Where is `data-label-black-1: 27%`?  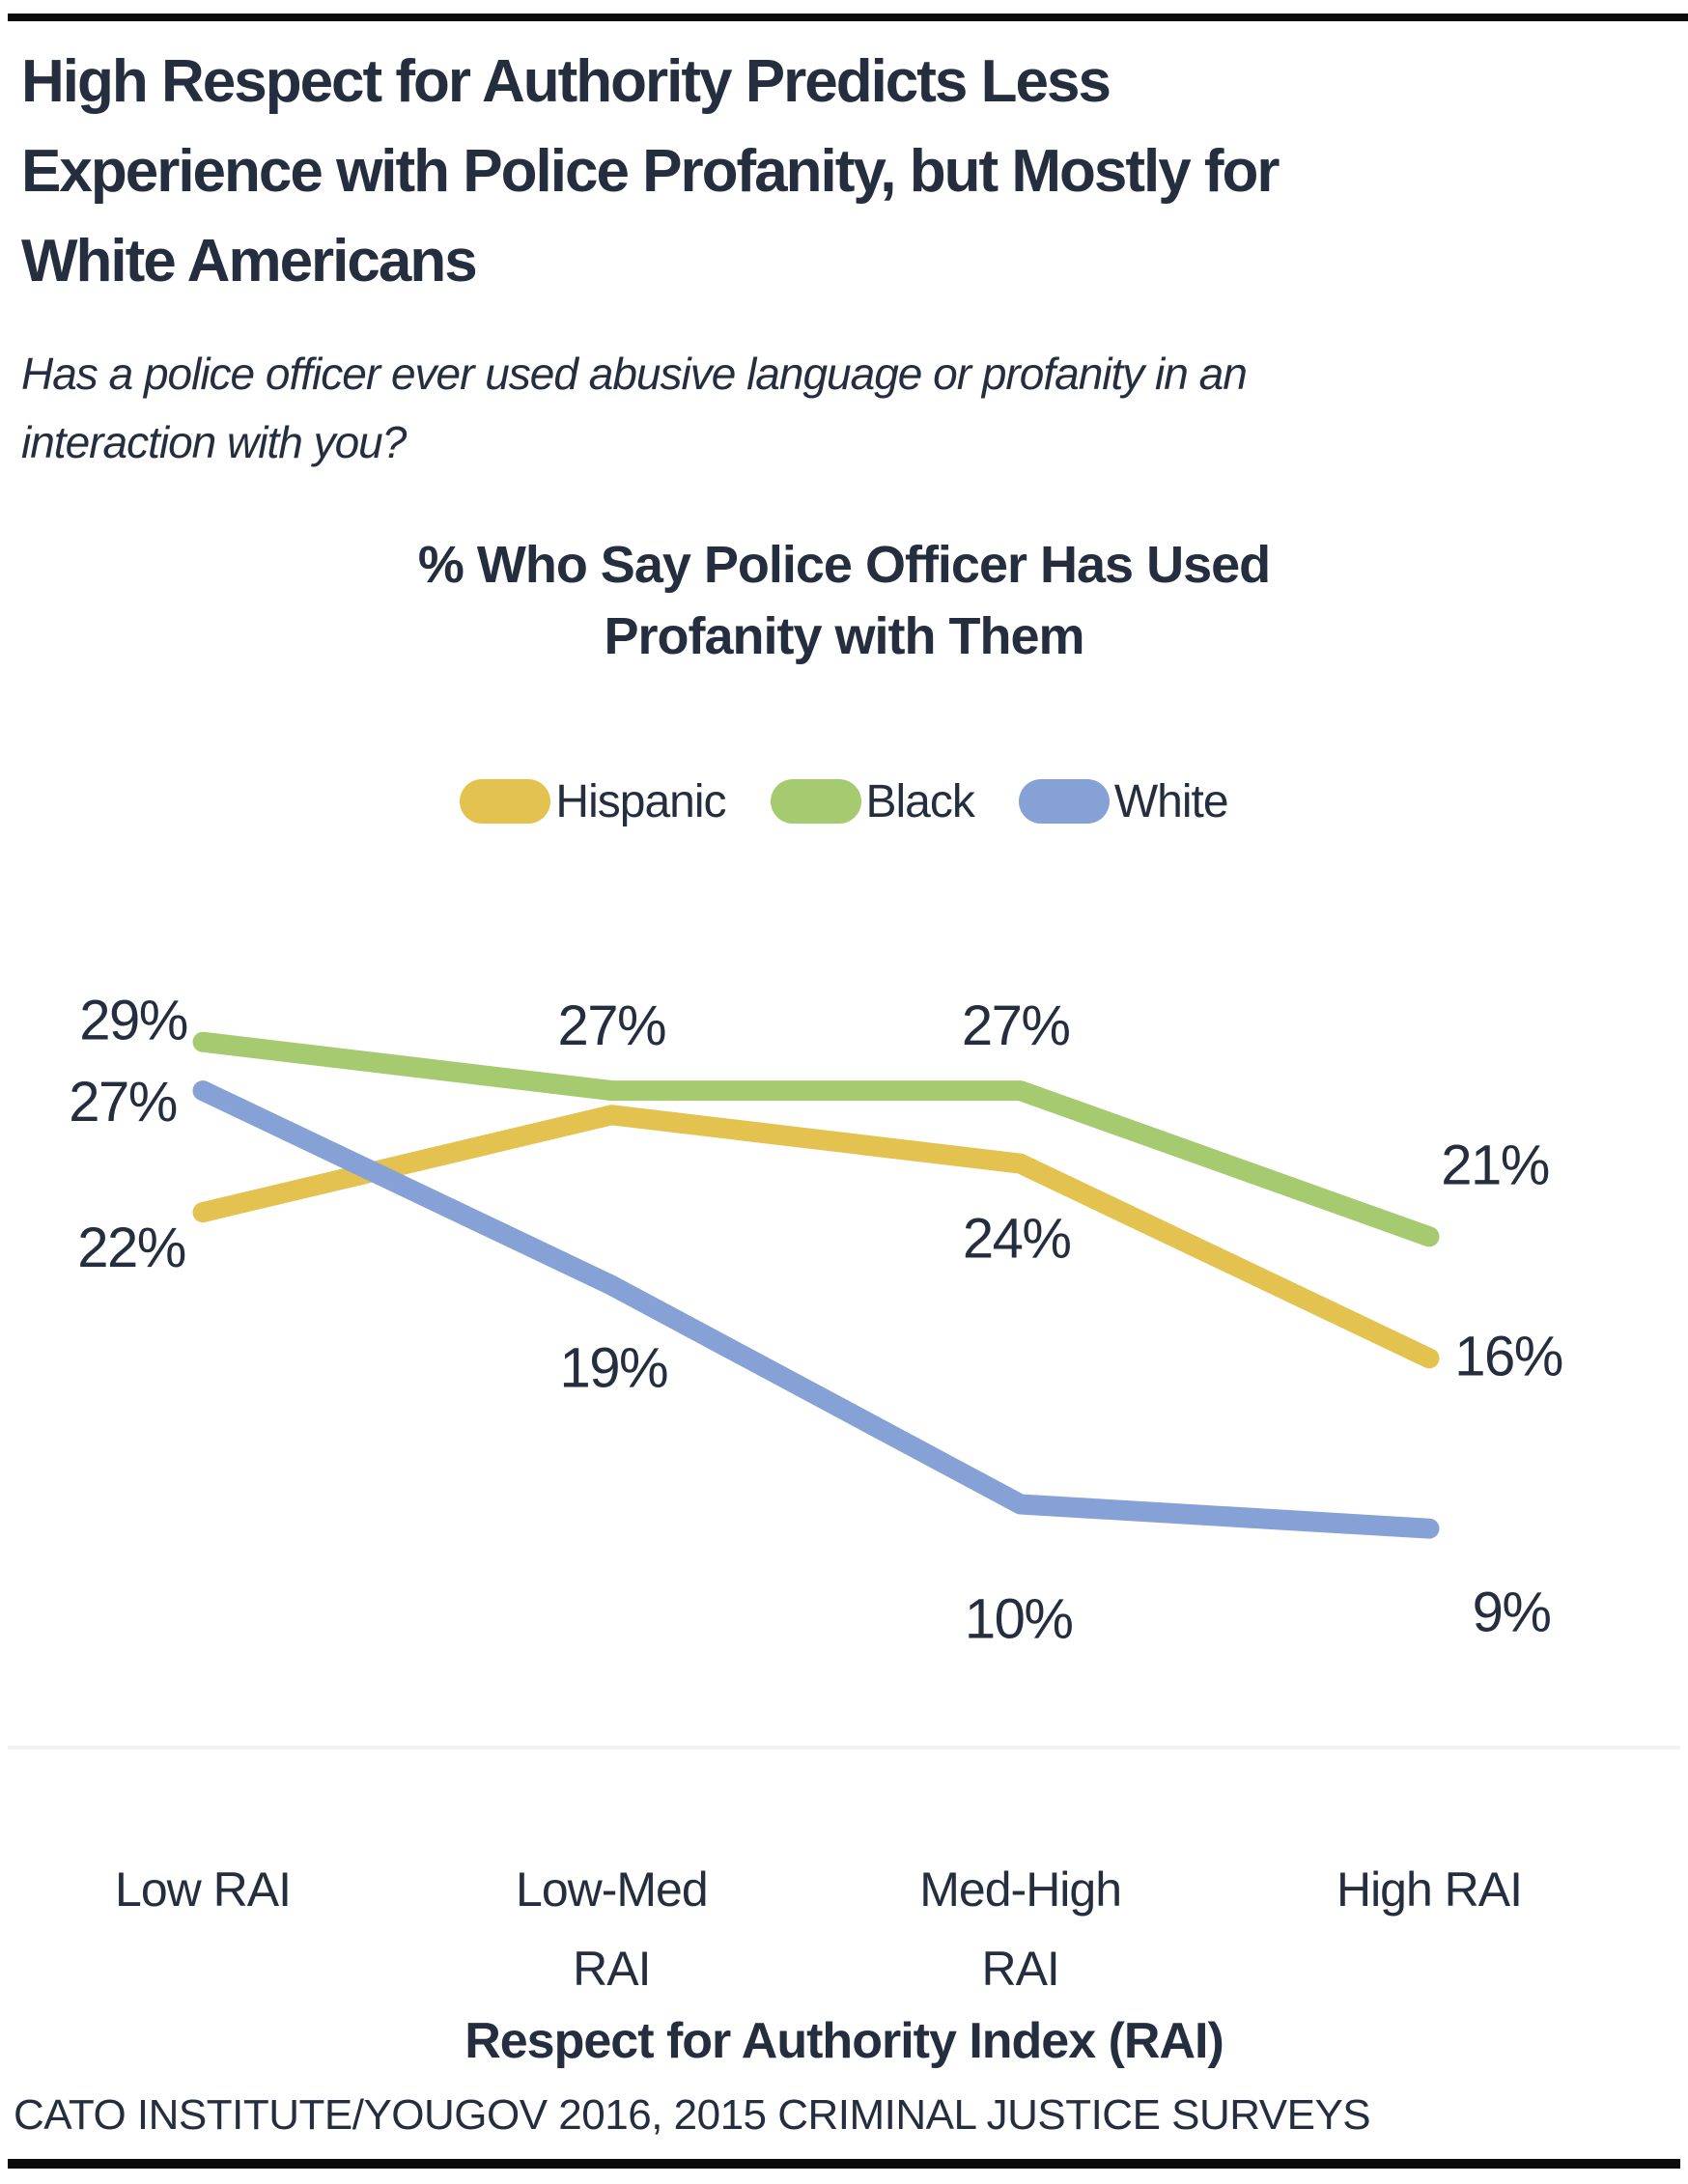 data-label-black-1: 27% is located at coordinates (612, 1025).